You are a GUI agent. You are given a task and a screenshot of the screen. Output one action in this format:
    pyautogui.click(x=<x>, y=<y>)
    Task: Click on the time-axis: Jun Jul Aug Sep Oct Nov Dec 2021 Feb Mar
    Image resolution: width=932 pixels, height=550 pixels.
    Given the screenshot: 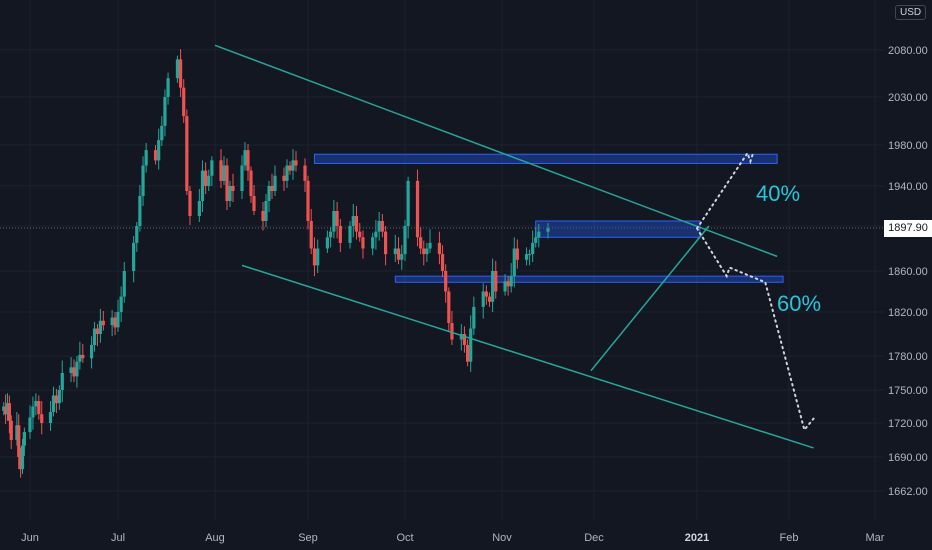 What is the action you would take?
    pyautogui.click(x=453, y=538)
    